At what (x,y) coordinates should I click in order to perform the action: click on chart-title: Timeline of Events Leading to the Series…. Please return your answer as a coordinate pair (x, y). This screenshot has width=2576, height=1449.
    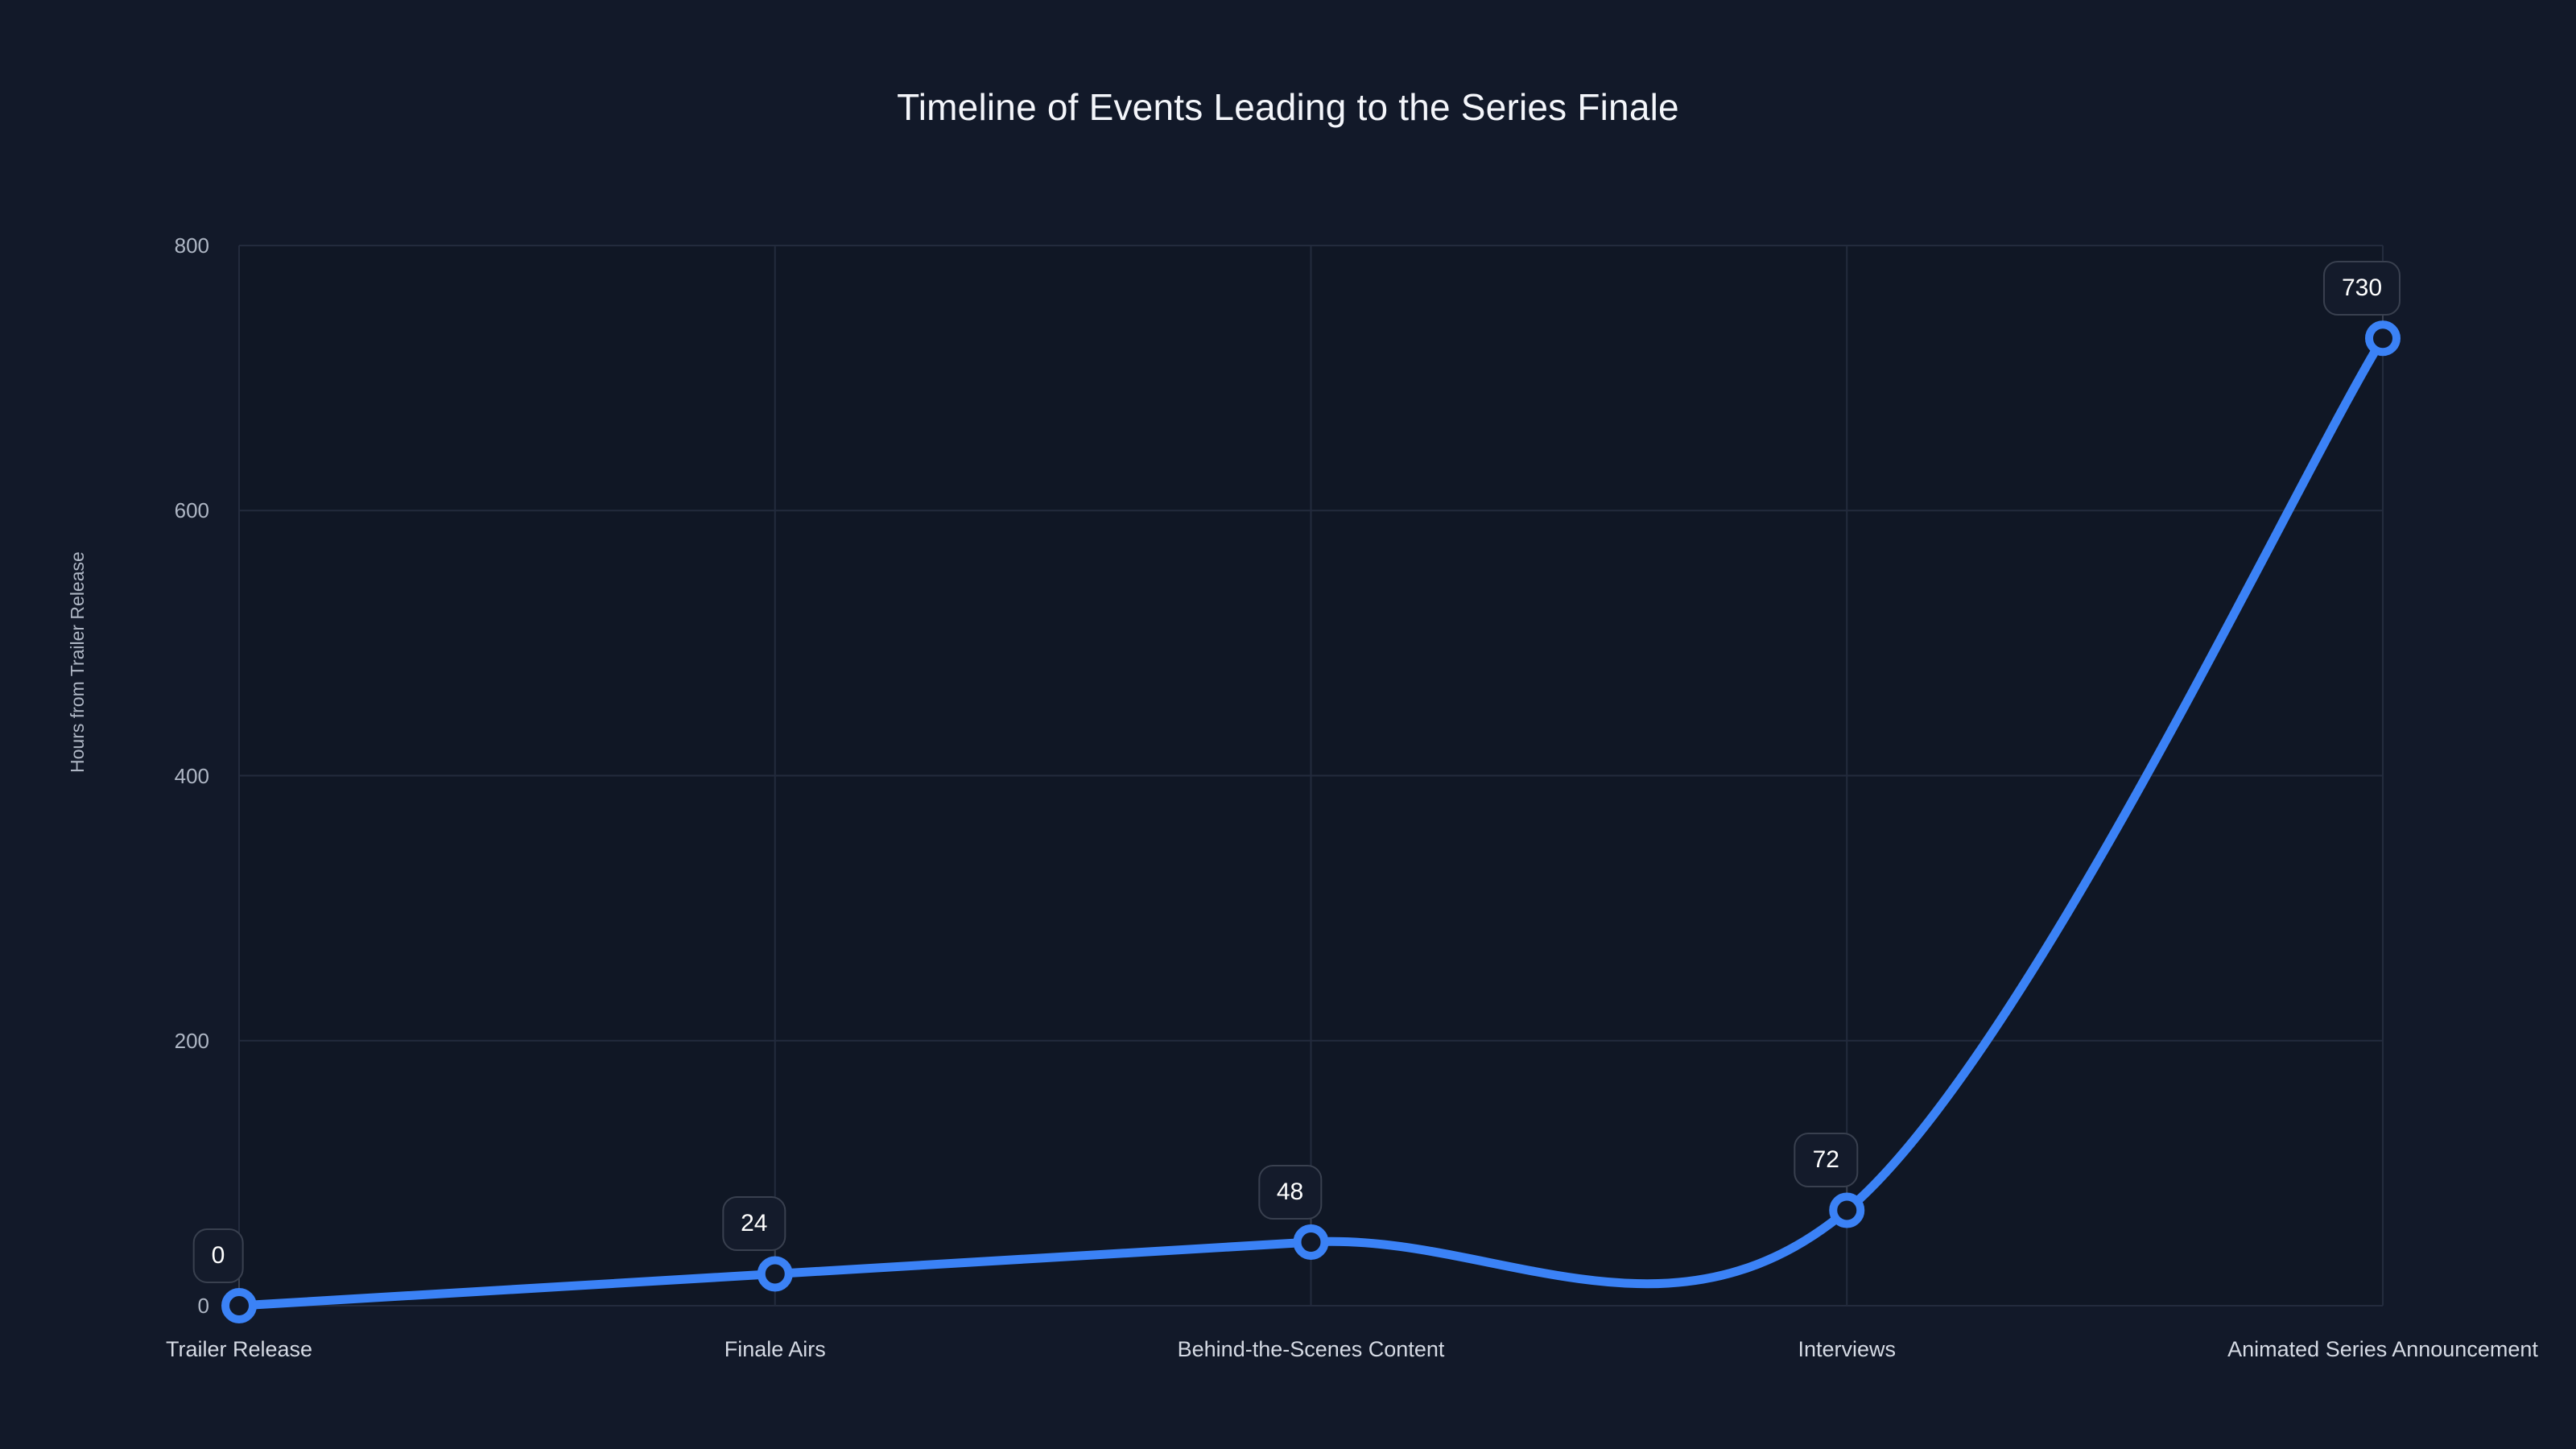
    Looking at the image, I should click on (1288, 107).